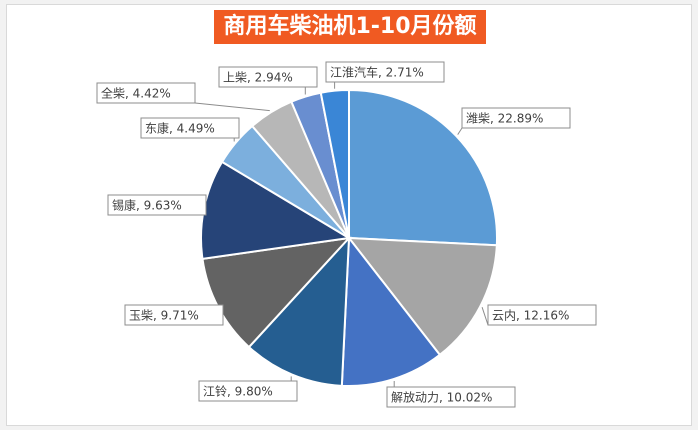 The height and width of the screenshot is (430, 698). I want to click on slice-label-text: 江淮汽车, 2.71%, so click(377, 72).